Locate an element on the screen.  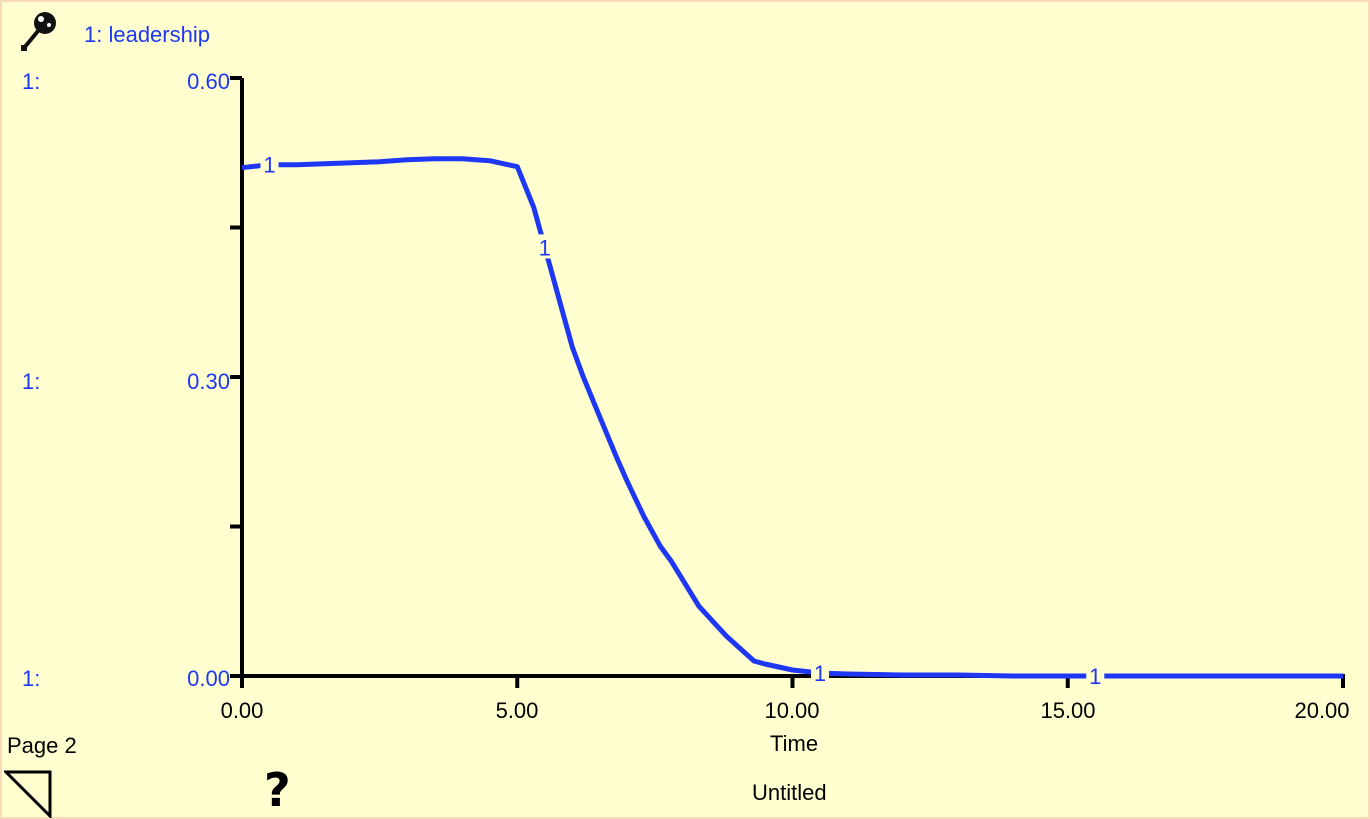
x-tick-label-20: 20.00 is located at coordinates (1322, 710).